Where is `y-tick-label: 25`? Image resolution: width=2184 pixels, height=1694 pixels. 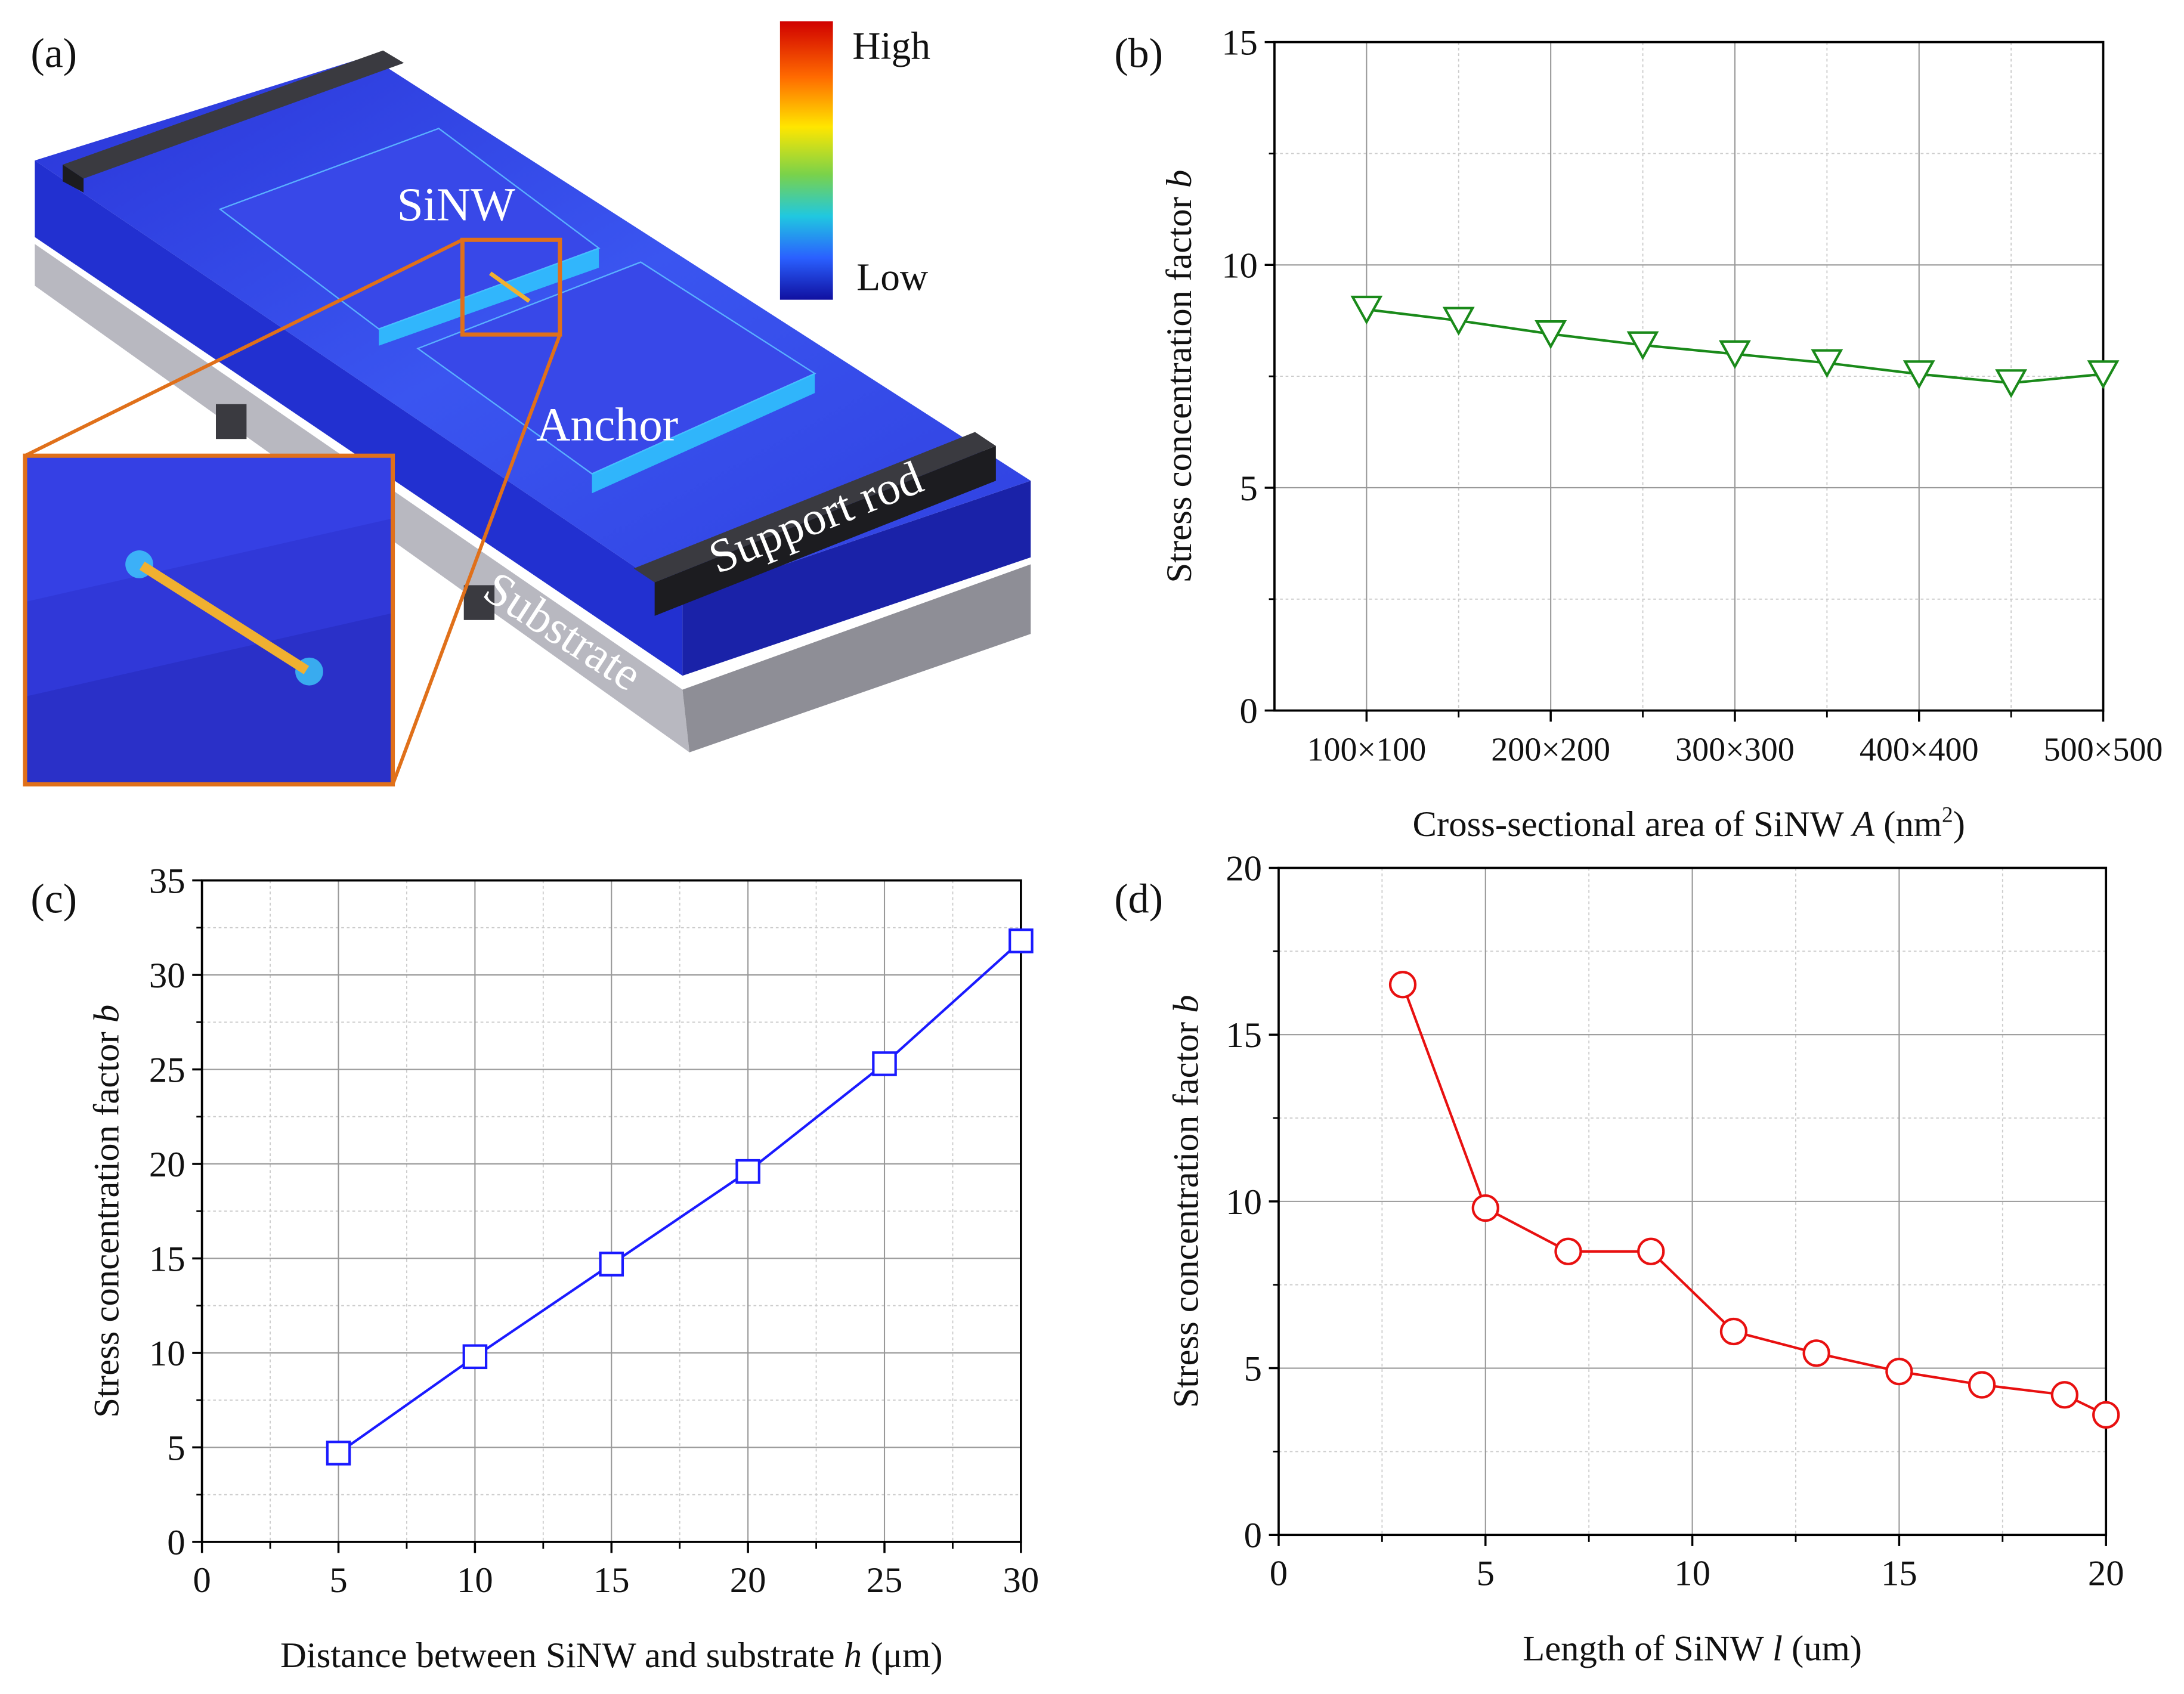
y-tick-label: 25 is located at coordinates (167, 1071).